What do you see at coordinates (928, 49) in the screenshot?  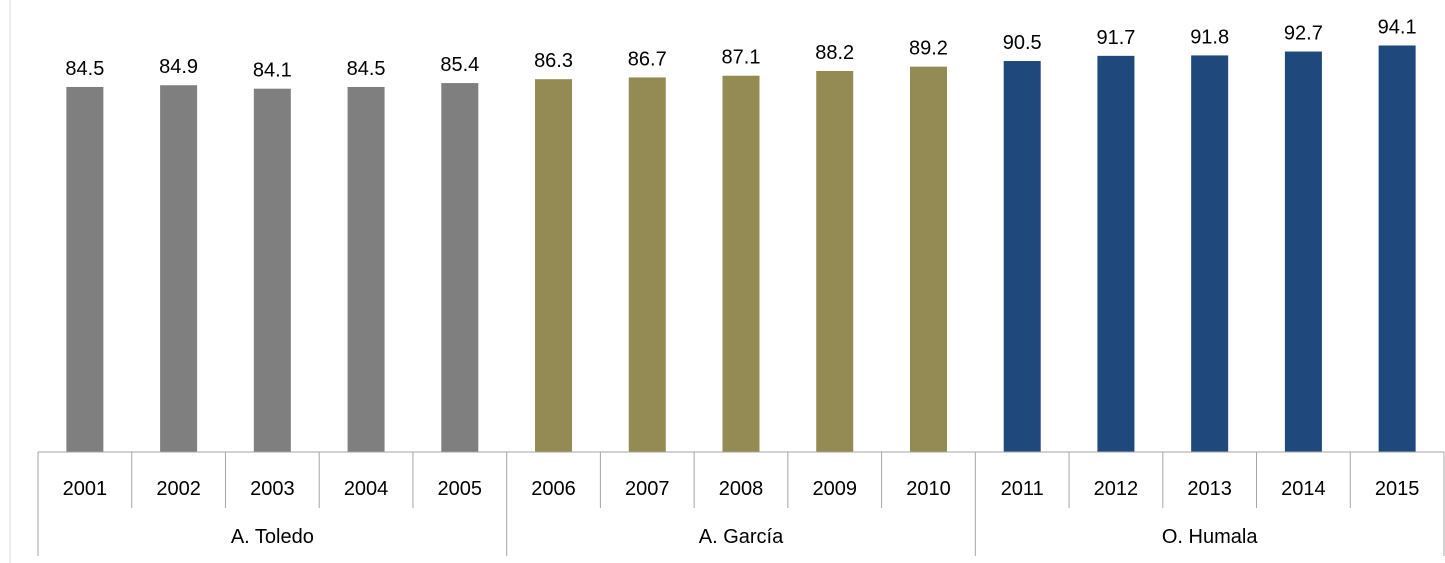 I see `value-label-2010: 89.2` at bounding box center [928, 49].